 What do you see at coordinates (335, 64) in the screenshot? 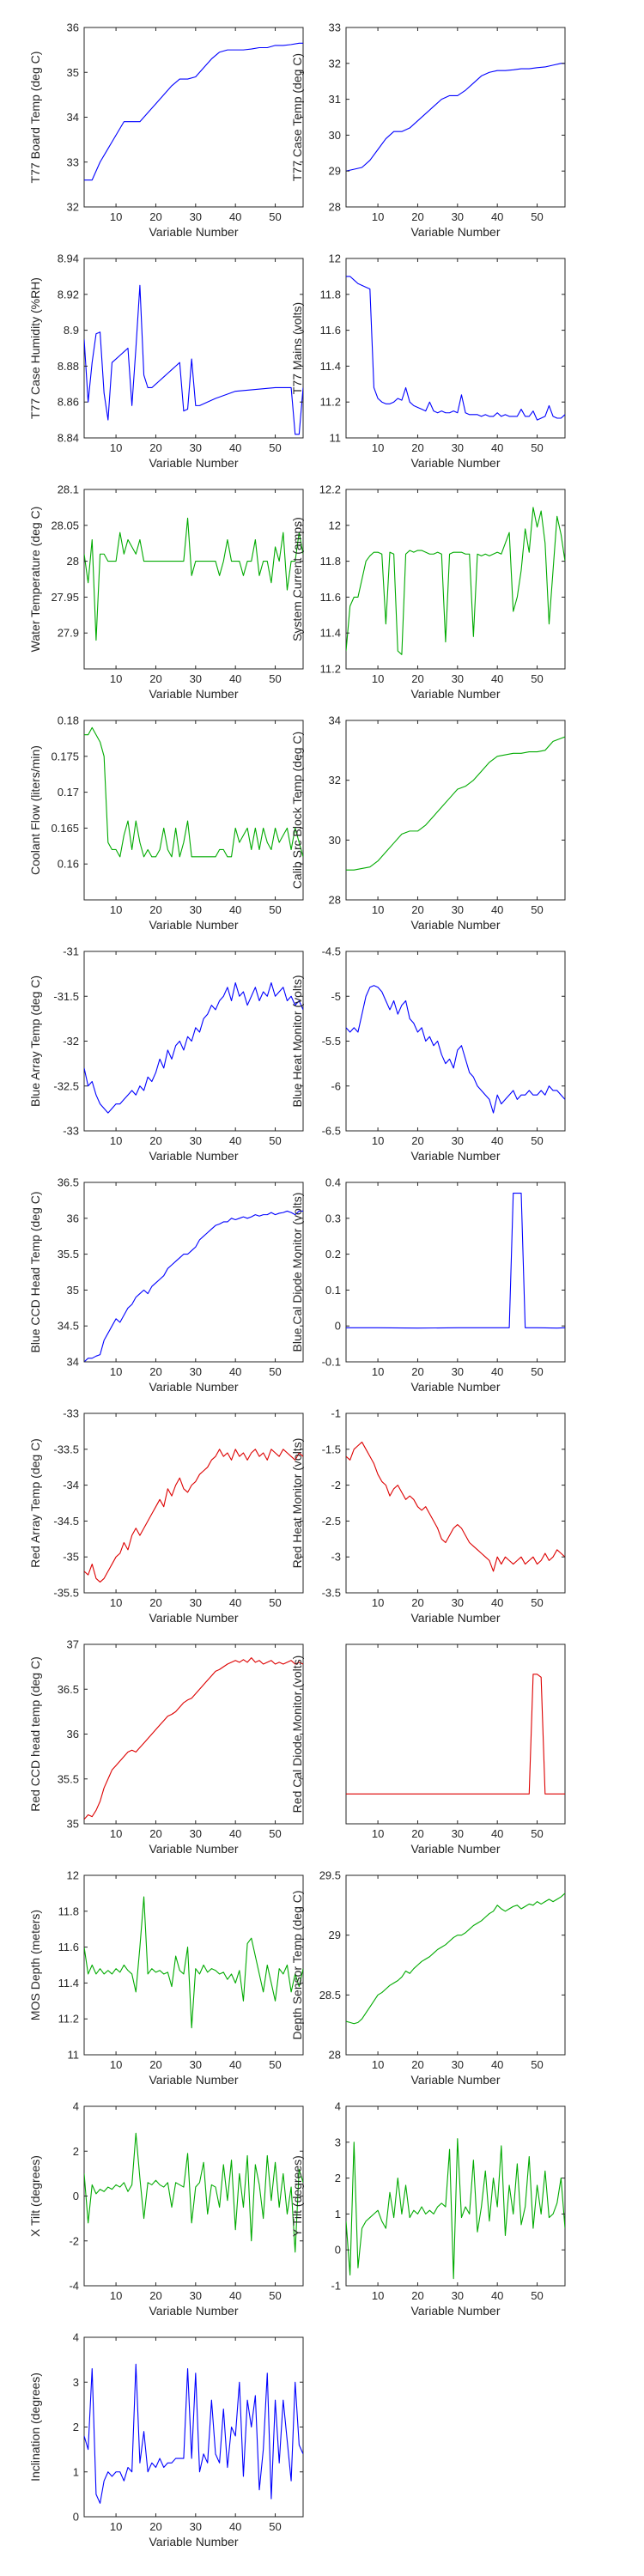
I see `y-tick-label: 32` at bounding box center [335, 64].